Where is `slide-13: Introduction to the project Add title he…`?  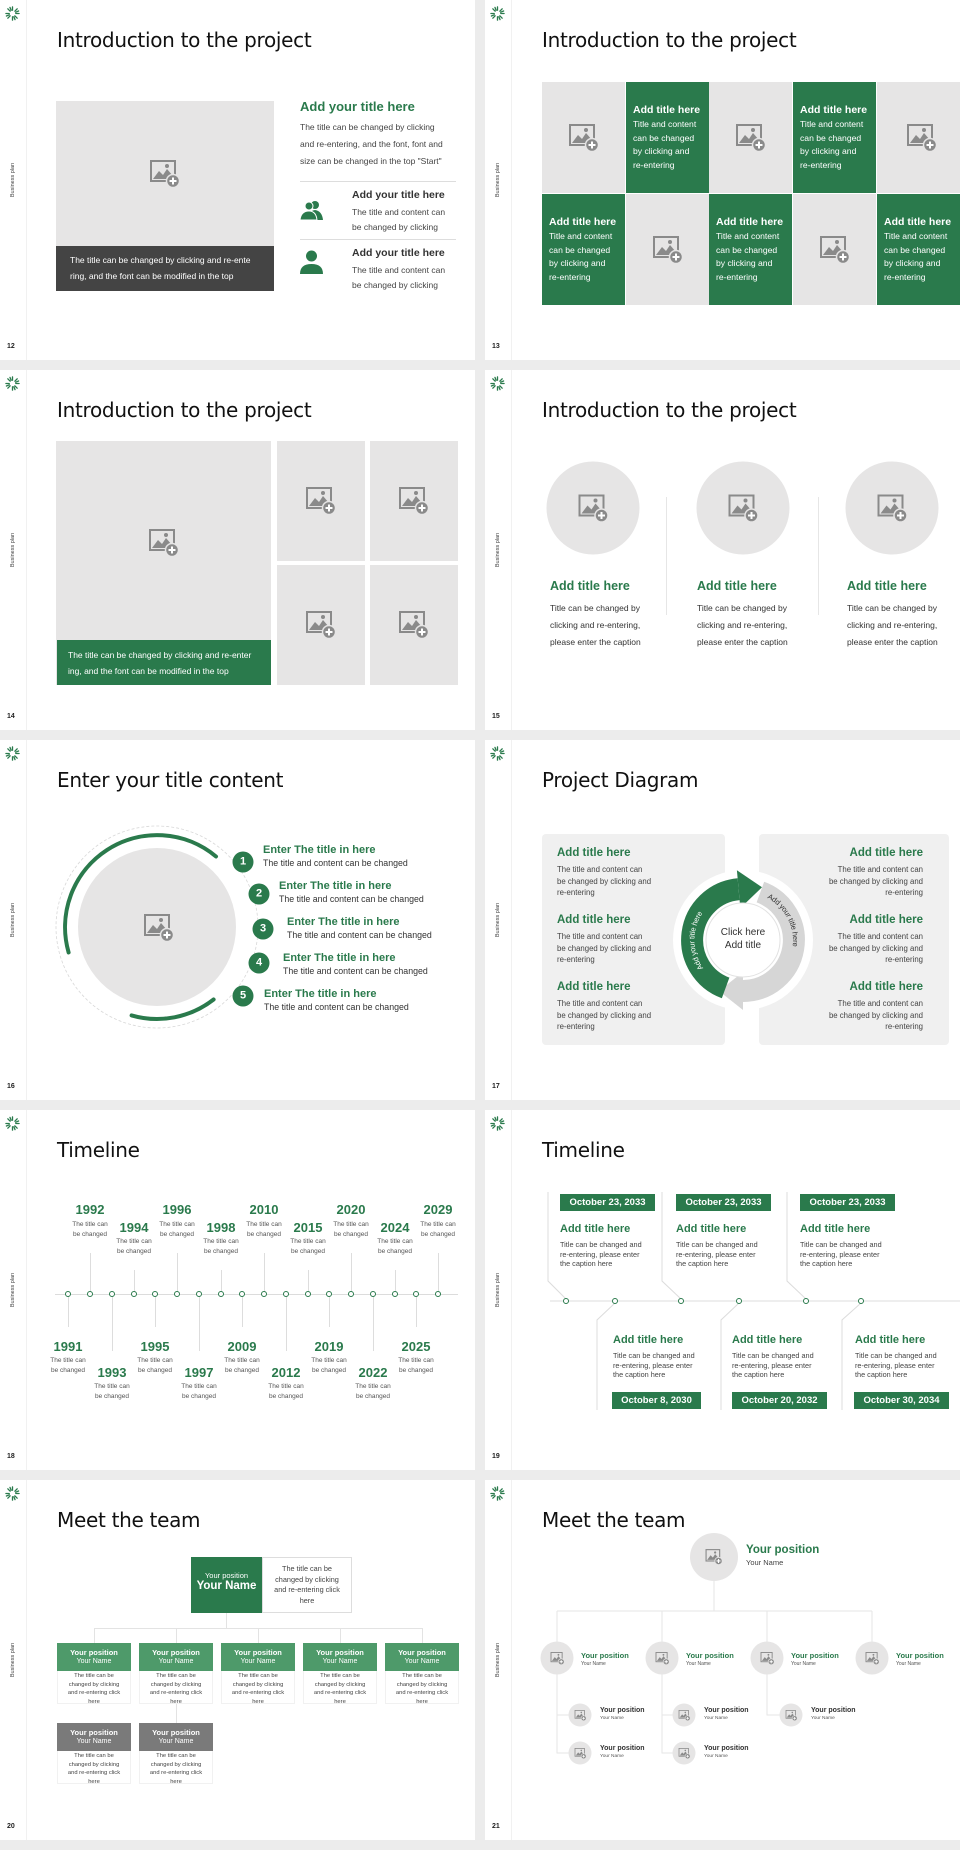
slide-13: Introduction to the project Add title he… is located at coordinates (722, 180).